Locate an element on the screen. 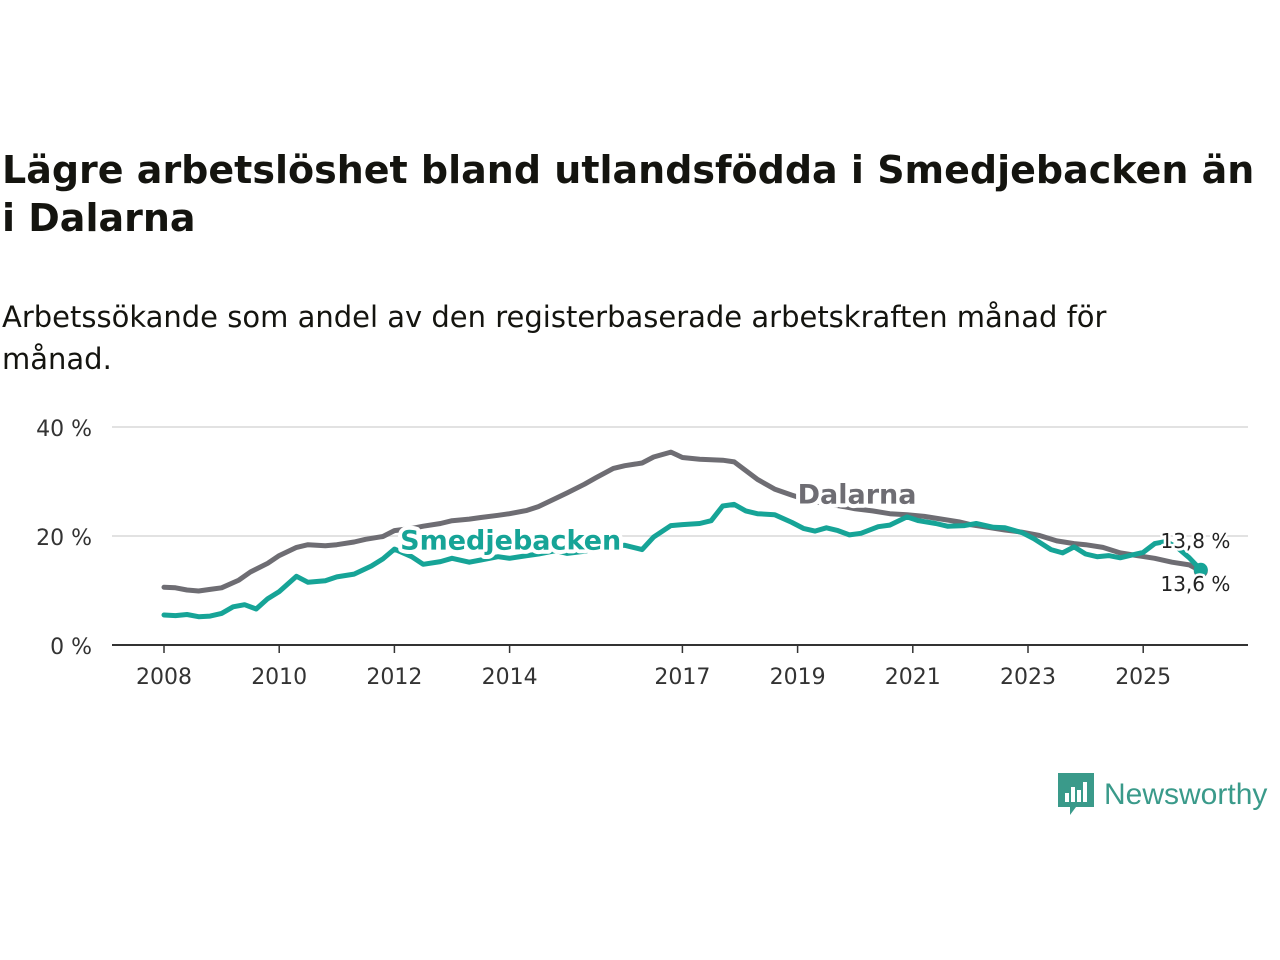 This screenshot has height=960, width=1280. chart-bubble-icon is located at coordinates (1076, 794).